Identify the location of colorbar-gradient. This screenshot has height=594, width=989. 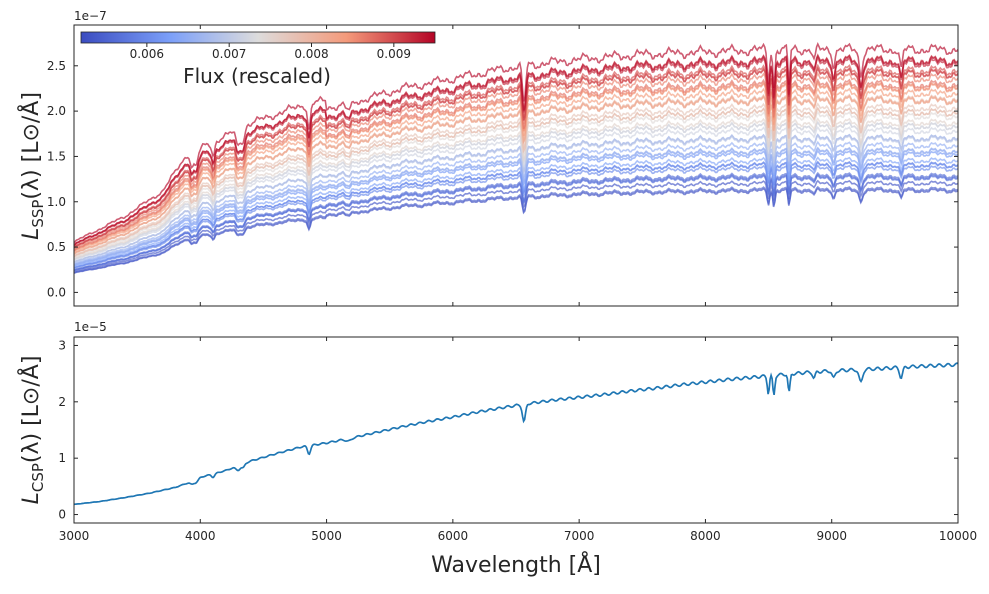
(258, 37).